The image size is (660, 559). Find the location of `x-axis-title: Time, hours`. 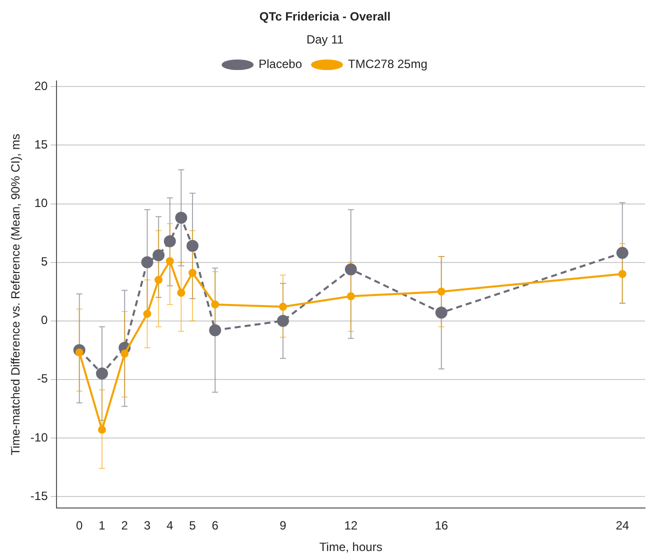

x-axis-title: Time, hours is located at coordinates (350, 547).